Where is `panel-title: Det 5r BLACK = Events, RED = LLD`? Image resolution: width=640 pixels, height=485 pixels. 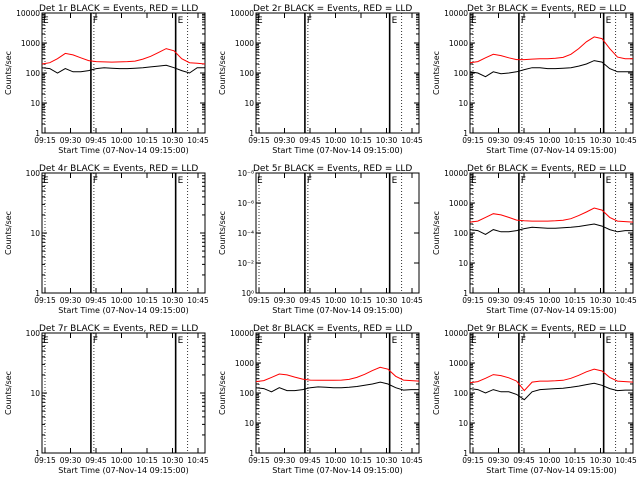 panel-title: Det 5r BLACK = Events, RED = LLD is located at coordinates (332, 169).